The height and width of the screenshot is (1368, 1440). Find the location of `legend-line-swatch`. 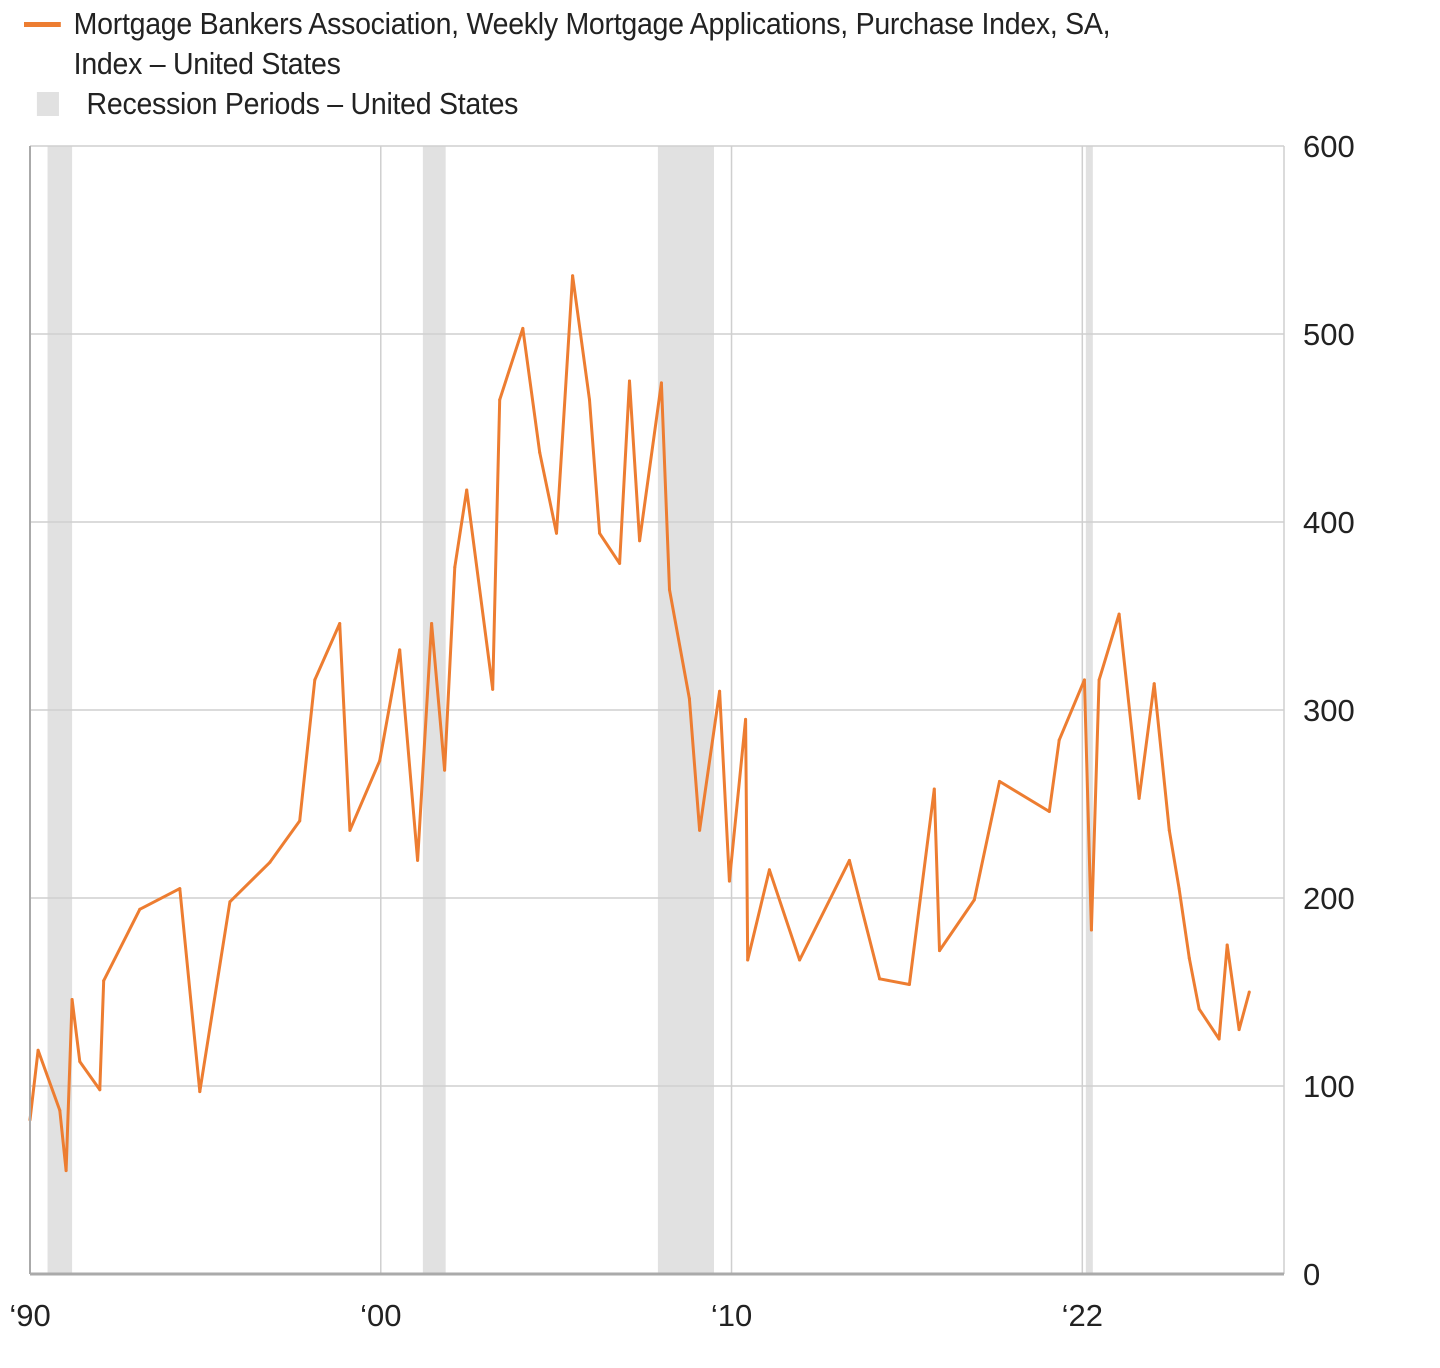

legend-line-swatch is located at coordinates (42, 24).